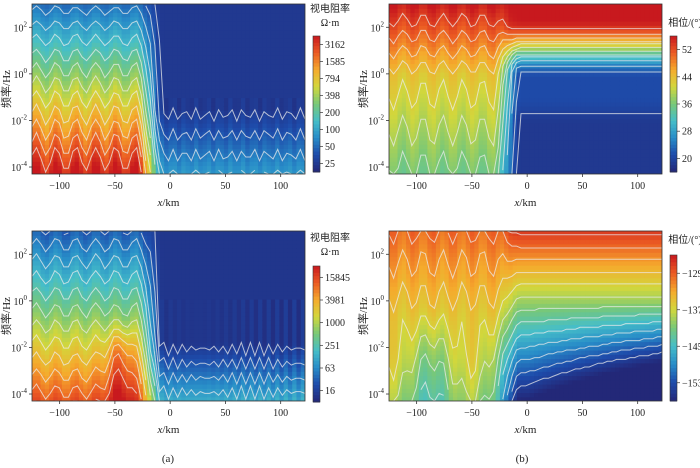 The width and height of the screenshot is (700, 468). I want to click on y-tick-label: 102, so click(21, 27).